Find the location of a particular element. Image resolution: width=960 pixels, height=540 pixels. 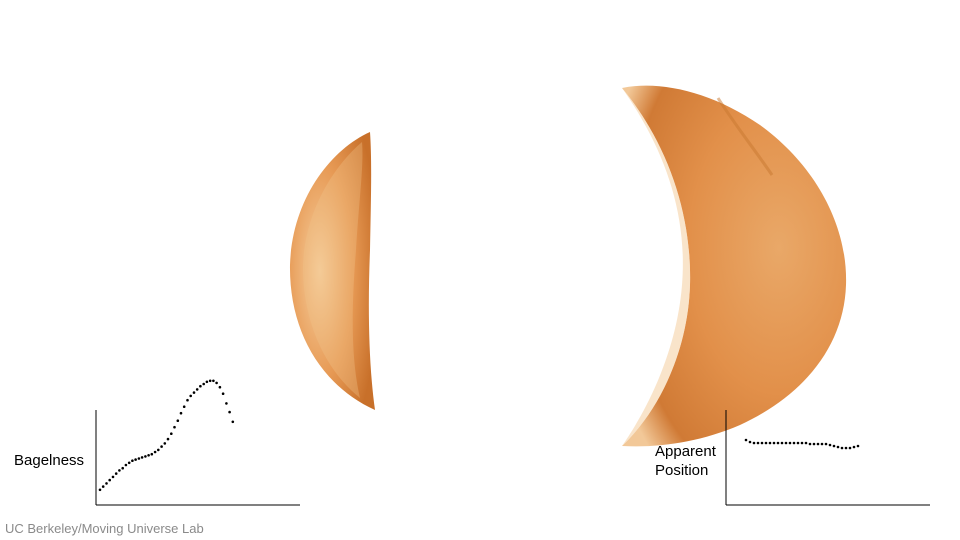

small-crescent-highlight is located at coordinates (332, 270).